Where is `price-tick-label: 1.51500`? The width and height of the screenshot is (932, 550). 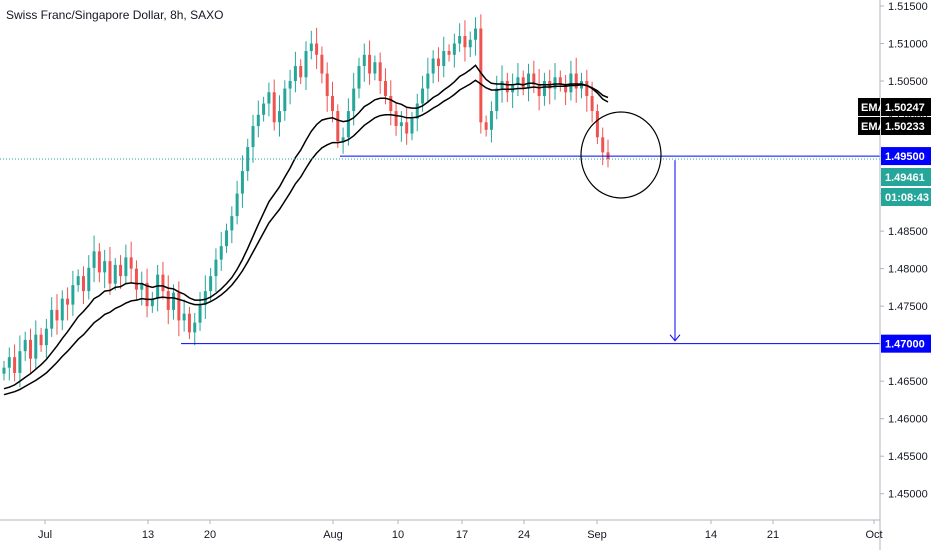 price-tick-label: 1.51500 is located at coordinates (908, 7).